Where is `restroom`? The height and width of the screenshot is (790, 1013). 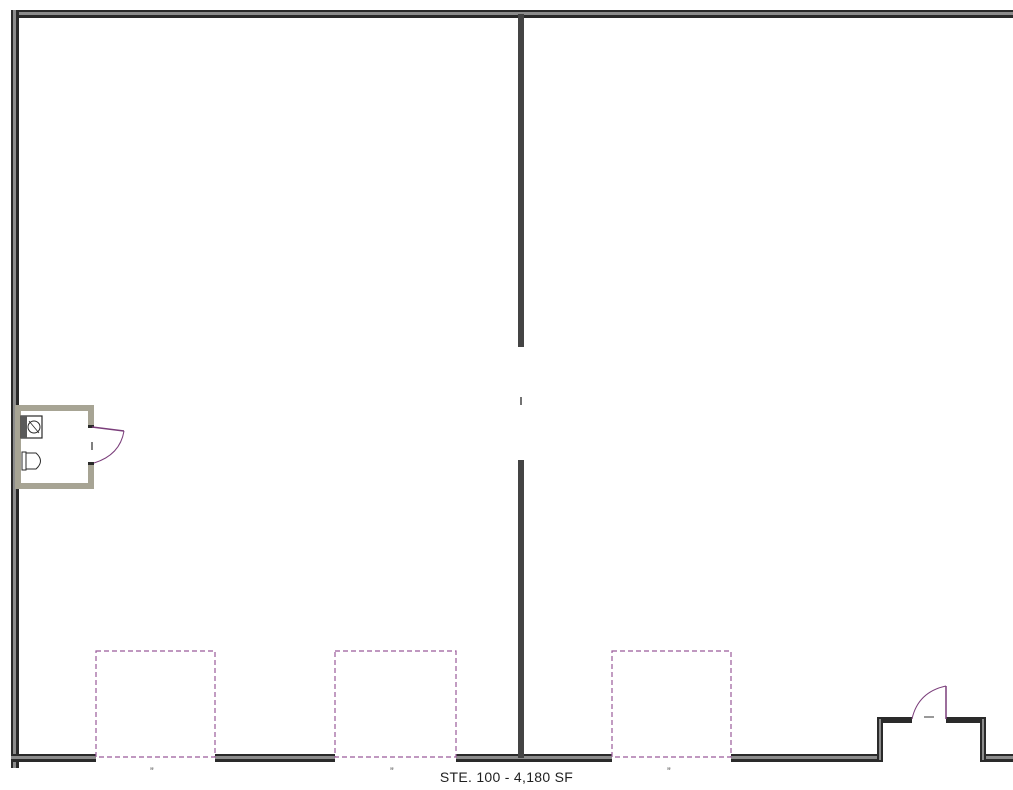 restroom is located at coordinates (70, 447).